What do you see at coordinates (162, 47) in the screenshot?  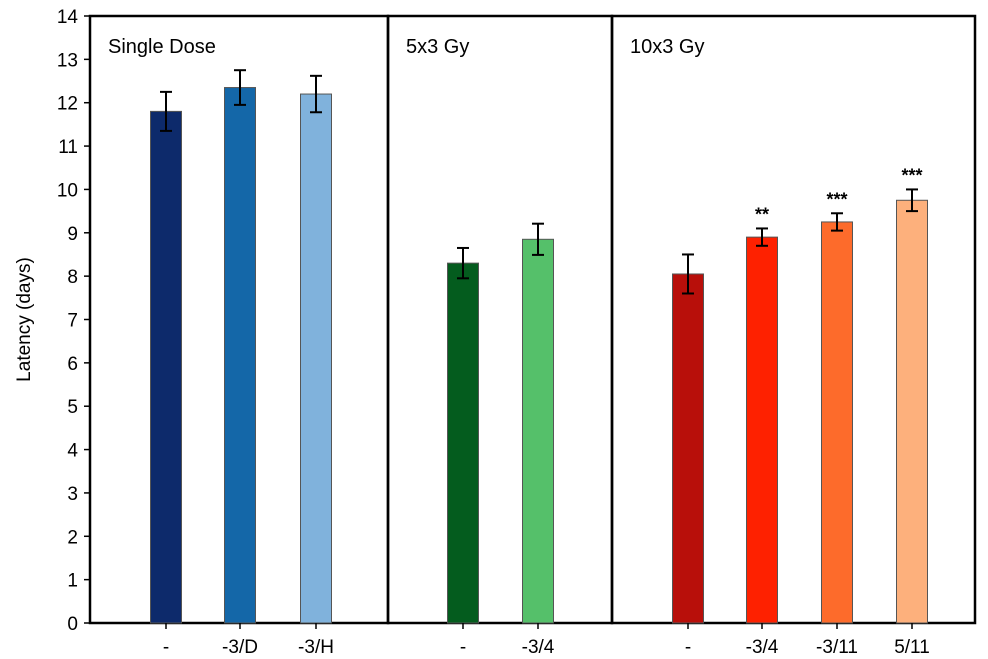 I see `panel-title: Single Dose` at bounding box center [162, 47].